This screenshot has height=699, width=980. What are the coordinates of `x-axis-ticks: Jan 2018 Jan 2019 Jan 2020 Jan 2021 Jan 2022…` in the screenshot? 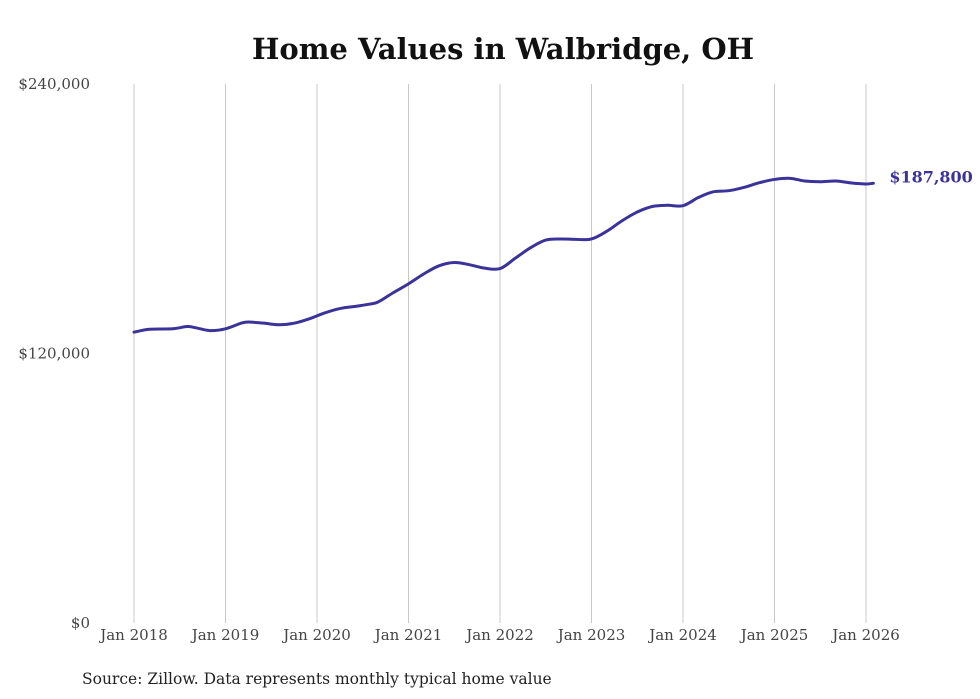 It's located at (499, 635).